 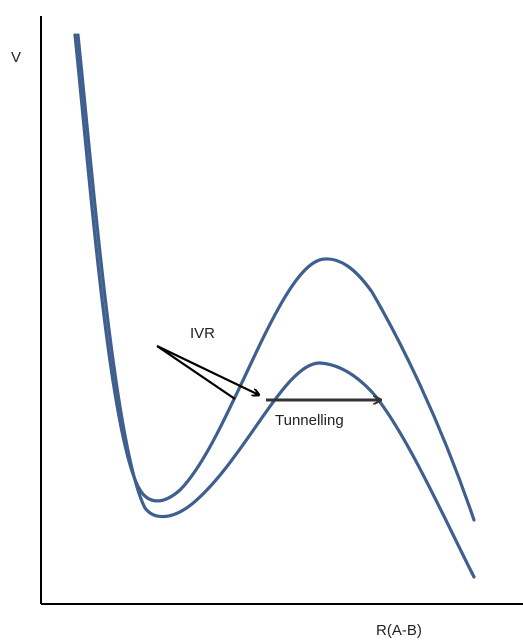 I want to click on x-axis-label: R(A-B), so click(x=399, y=630).